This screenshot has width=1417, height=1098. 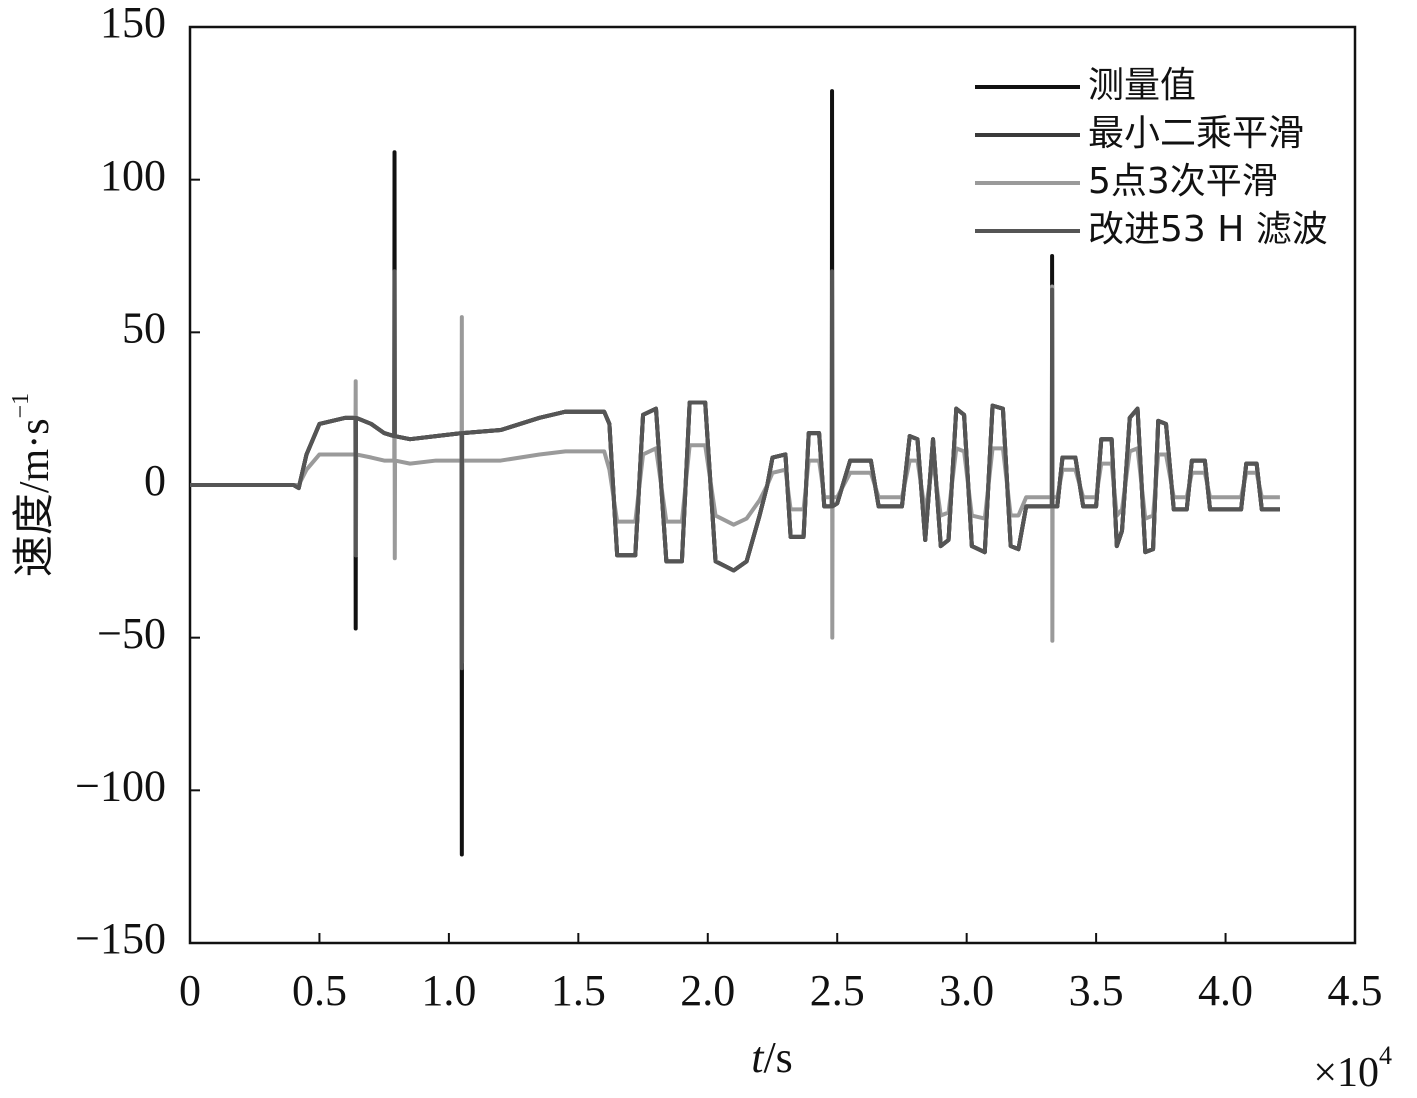 What do you see at coordinates (35, 497) in the screenshot?
I see `y-label-text: 速度/m·s` at bounding box center [35, 497].